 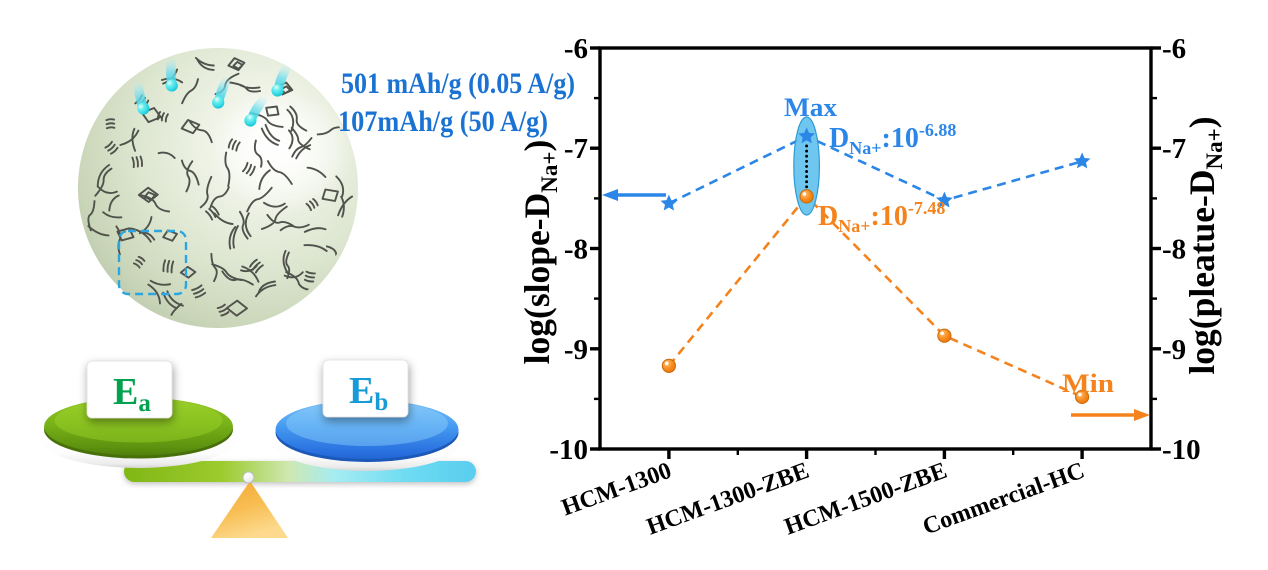 What do you see at coordinates (1088, 383) in the screenshot?
I see `svg-text: Min` at bounding box center [1088, 383].